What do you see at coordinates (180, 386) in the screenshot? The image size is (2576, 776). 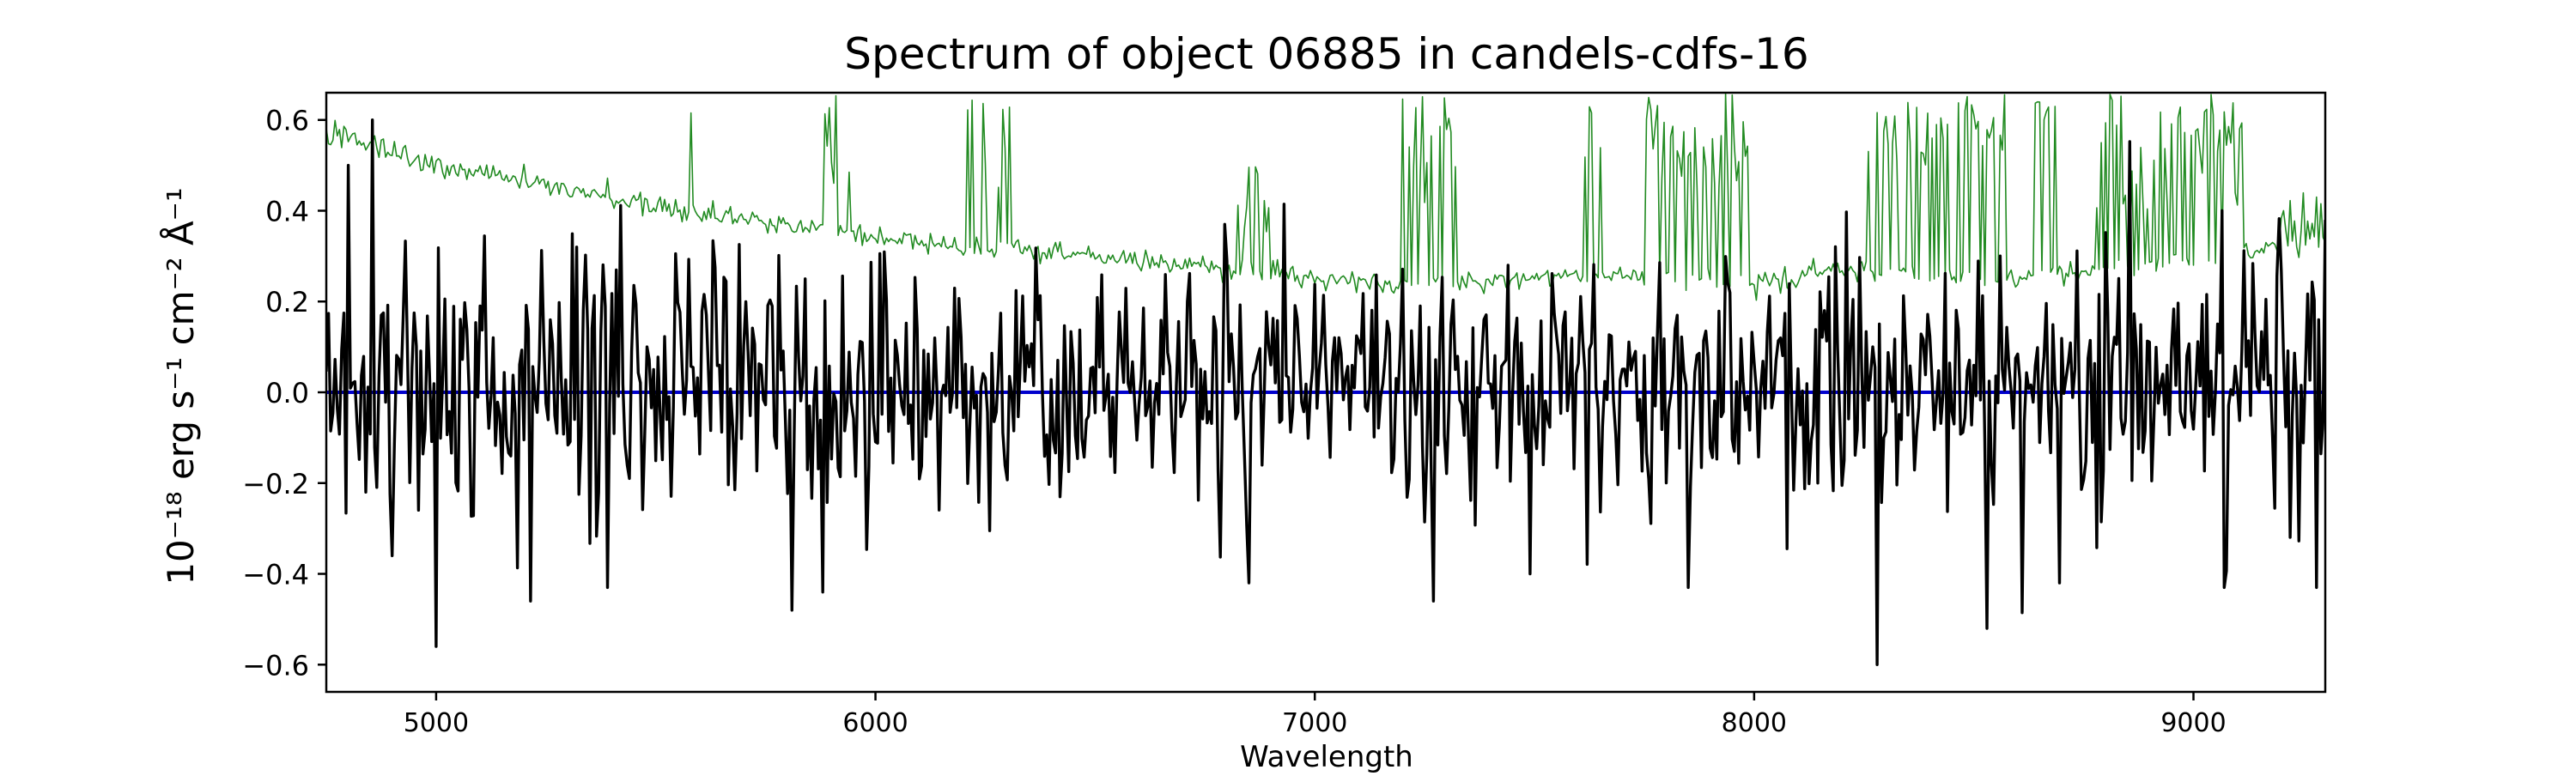 I see `y-axis-label: 10⁻¹⁸ erg s⁻¹ cm⁻² Å⁻¹` at bounding box center [180, 386].